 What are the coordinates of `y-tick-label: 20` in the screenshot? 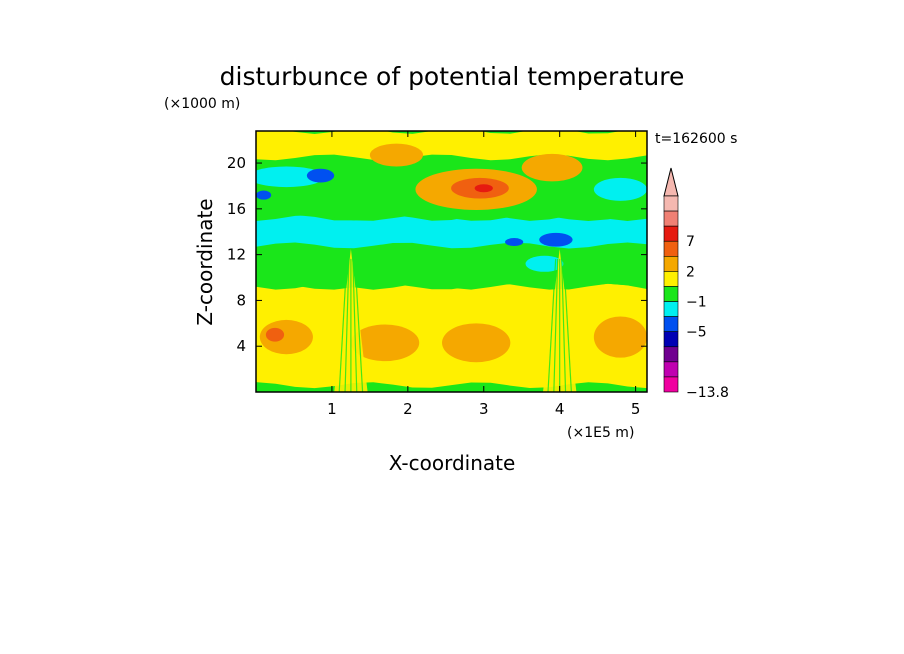 It's located at (236, 163).